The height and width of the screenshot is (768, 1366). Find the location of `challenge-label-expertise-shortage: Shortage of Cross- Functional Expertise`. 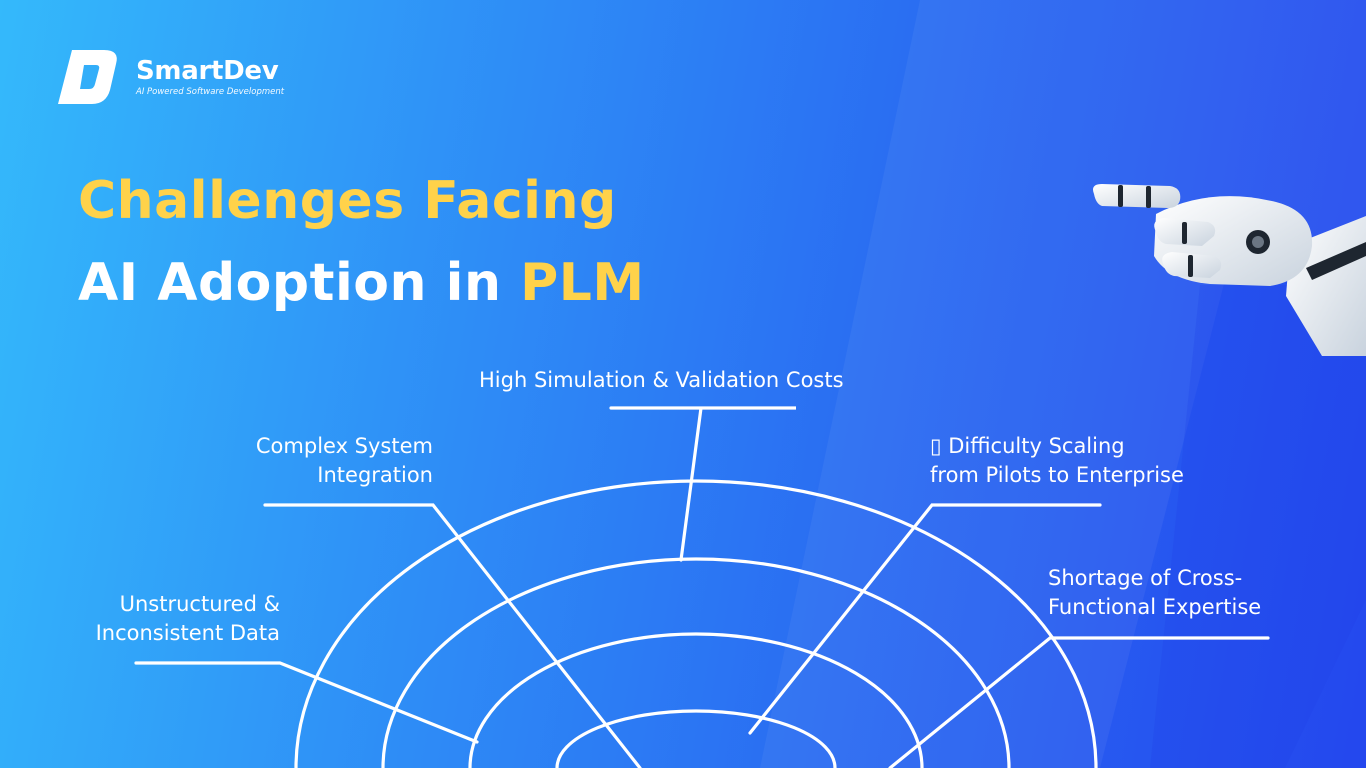

challenge-label-expertise-shortage: Shortage of Cross- Functional Expertise is located at coordinates (1155, 592).